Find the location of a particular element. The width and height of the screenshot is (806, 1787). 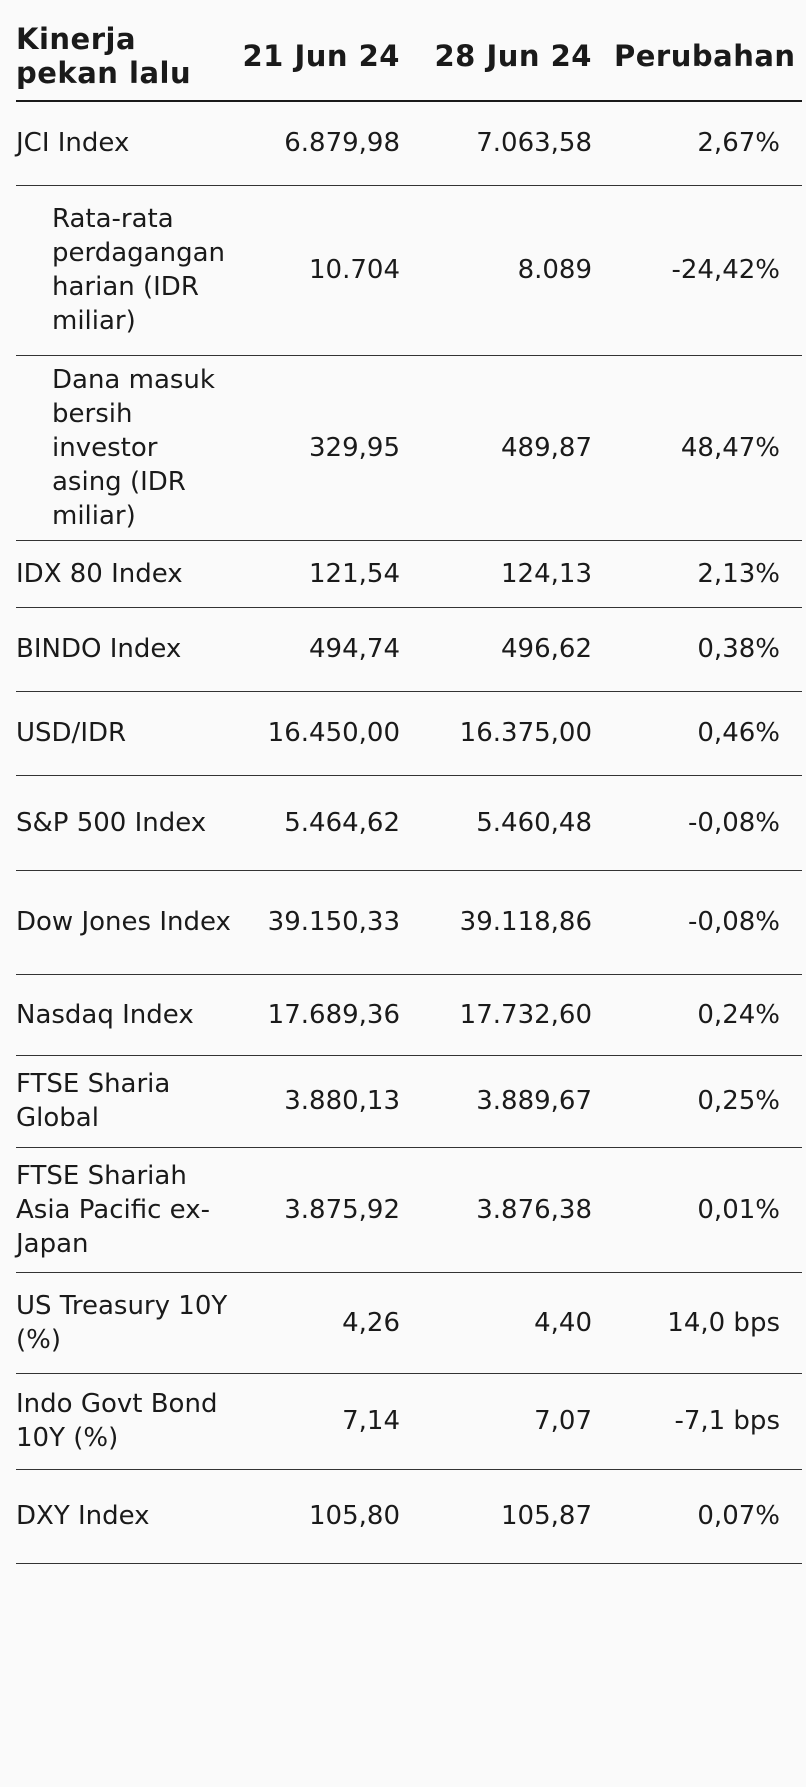

value-change: -7,1 bps is located at coordinates (708, 1421).